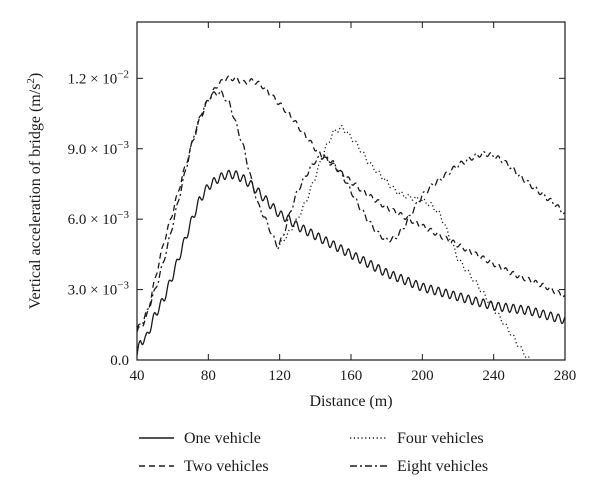  I want to click on legend-entry-eight-vehicles: Eight vehicles, so click(419, 466).